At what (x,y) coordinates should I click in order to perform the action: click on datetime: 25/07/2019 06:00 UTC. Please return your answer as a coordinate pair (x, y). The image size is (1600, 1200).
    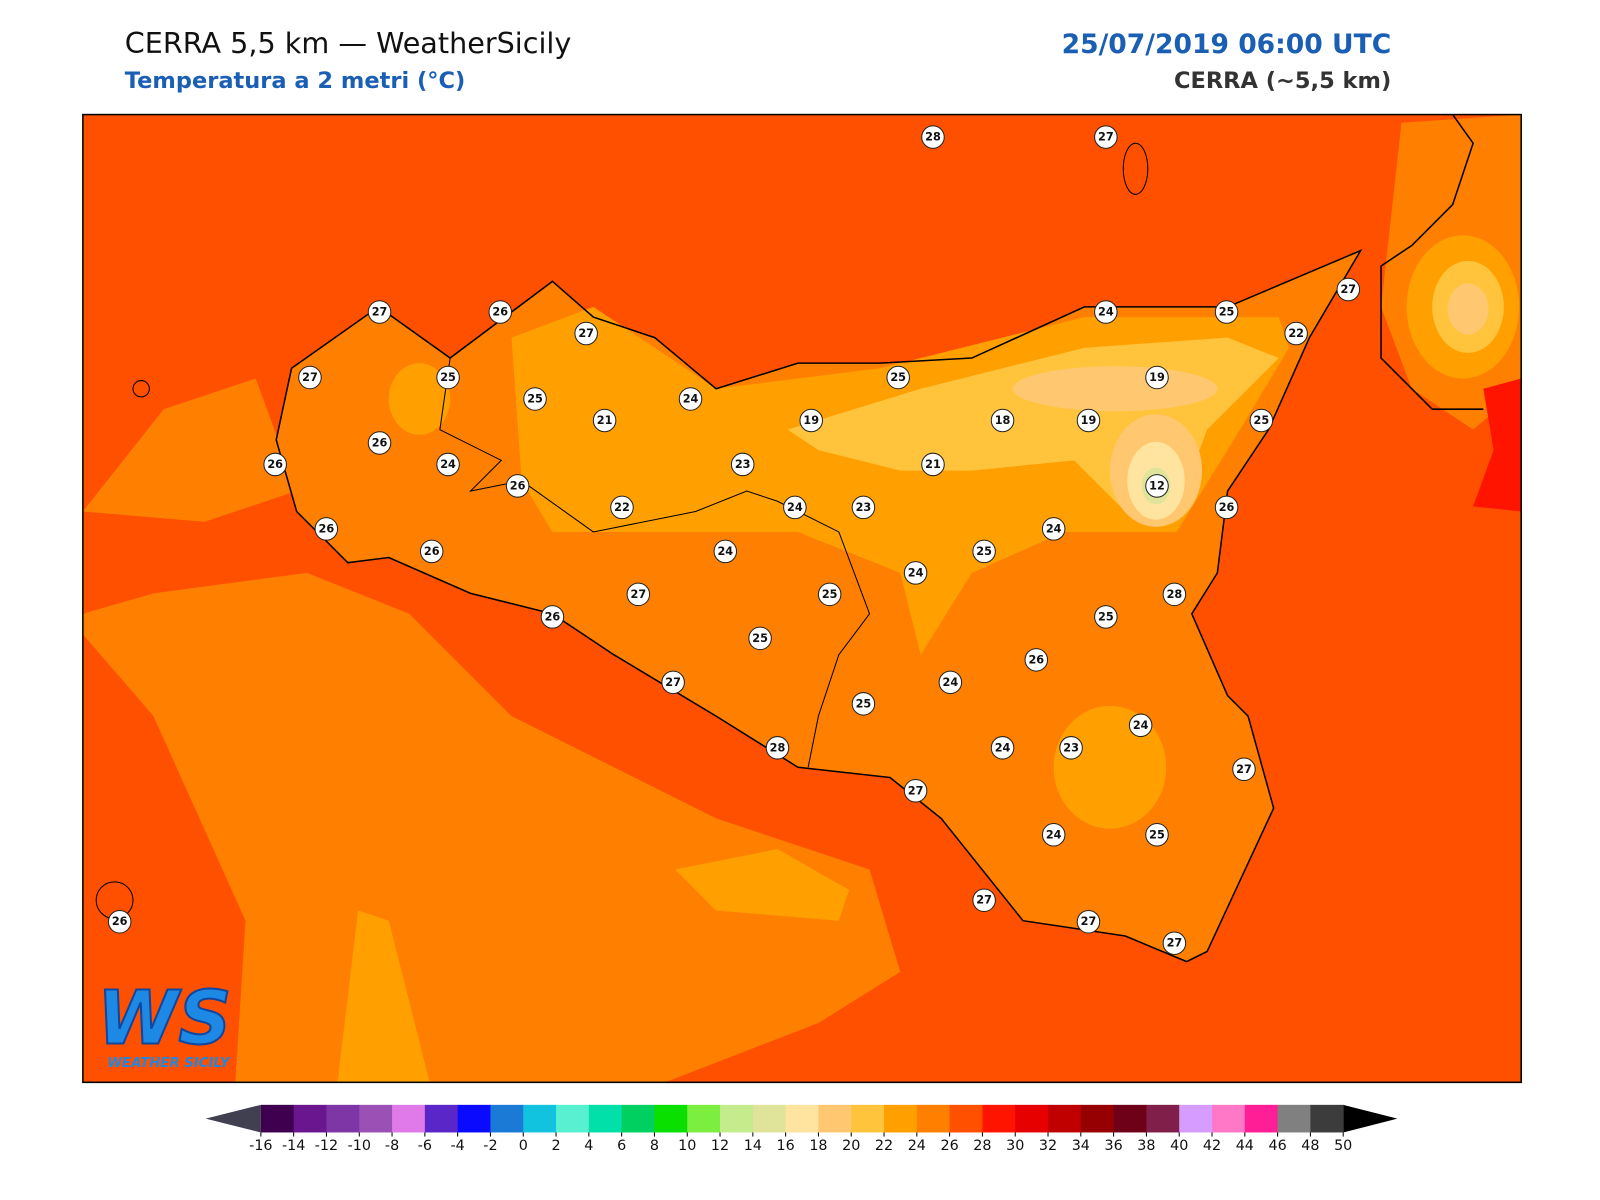
    Looking at the image, I should click on (1227, 44).